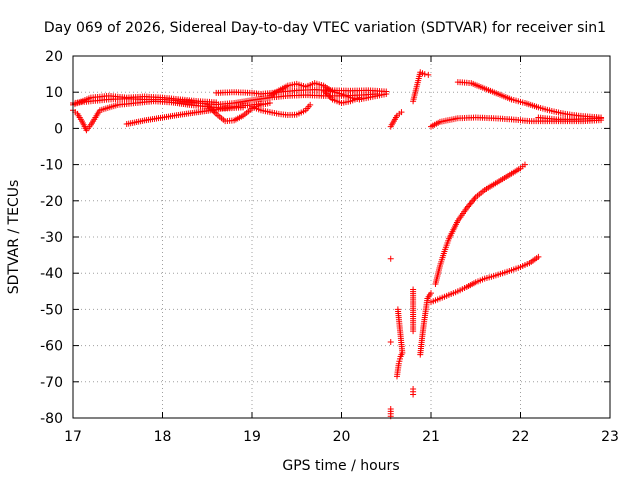 Image resolution: width=640 pixels, height=480 pixels. I want to click on x-tick-label: 21, so click(431, 437).